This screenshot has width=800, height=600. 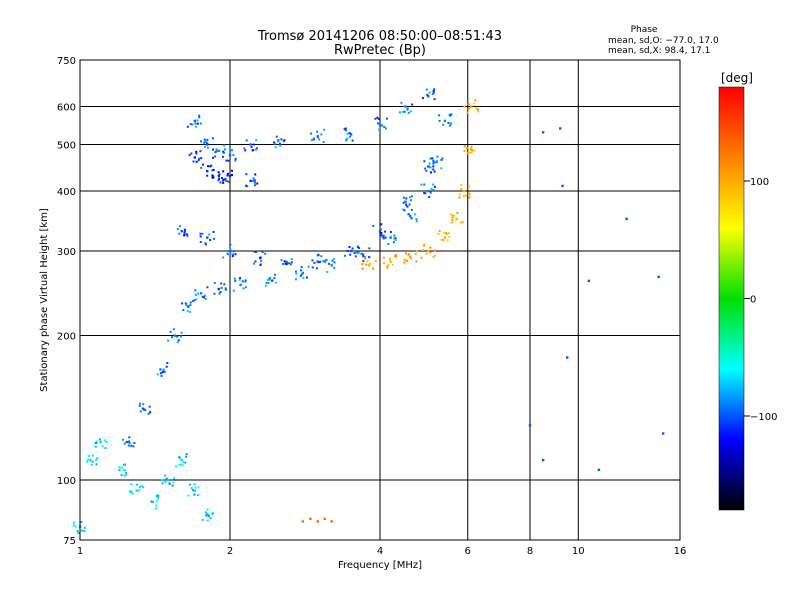 I want to click on colorbar-tick-label: 100, so click(x=759, y=182).